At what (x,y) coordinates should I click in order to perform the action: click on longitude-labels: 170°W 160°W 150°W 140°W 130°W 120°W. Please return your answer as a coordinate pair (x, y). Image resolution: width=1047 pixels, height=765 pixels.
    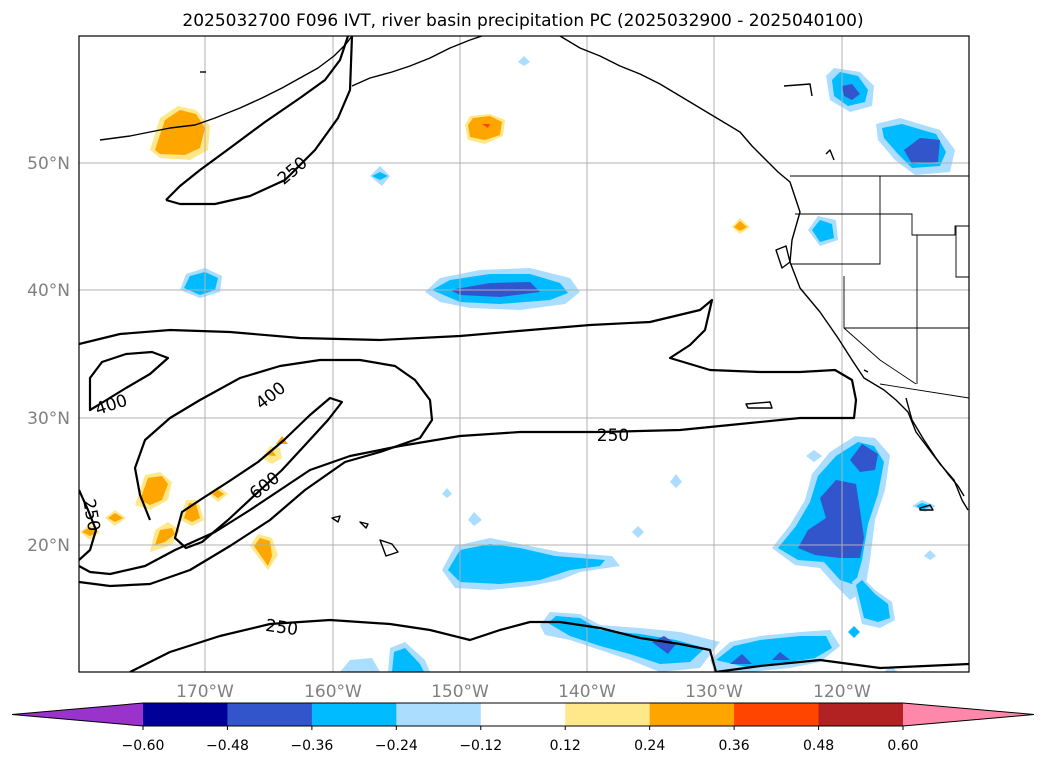
    Looking at the image, I should click on (523, 692).